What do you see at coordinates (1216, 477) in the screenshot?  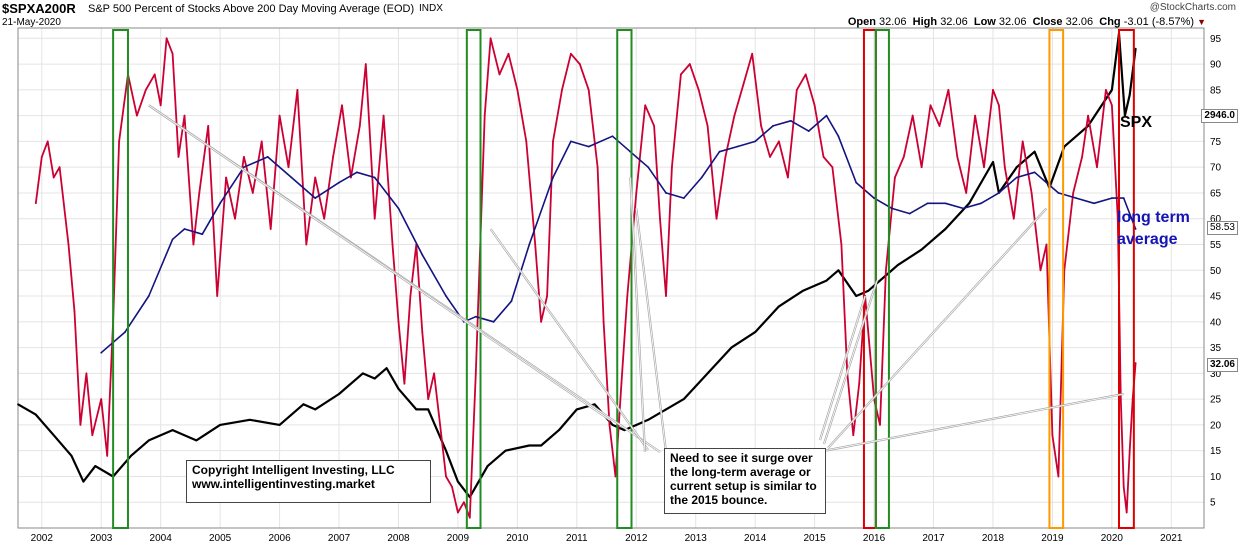 I see `y-tick-label: 10` at bounding box center [1216, 477].